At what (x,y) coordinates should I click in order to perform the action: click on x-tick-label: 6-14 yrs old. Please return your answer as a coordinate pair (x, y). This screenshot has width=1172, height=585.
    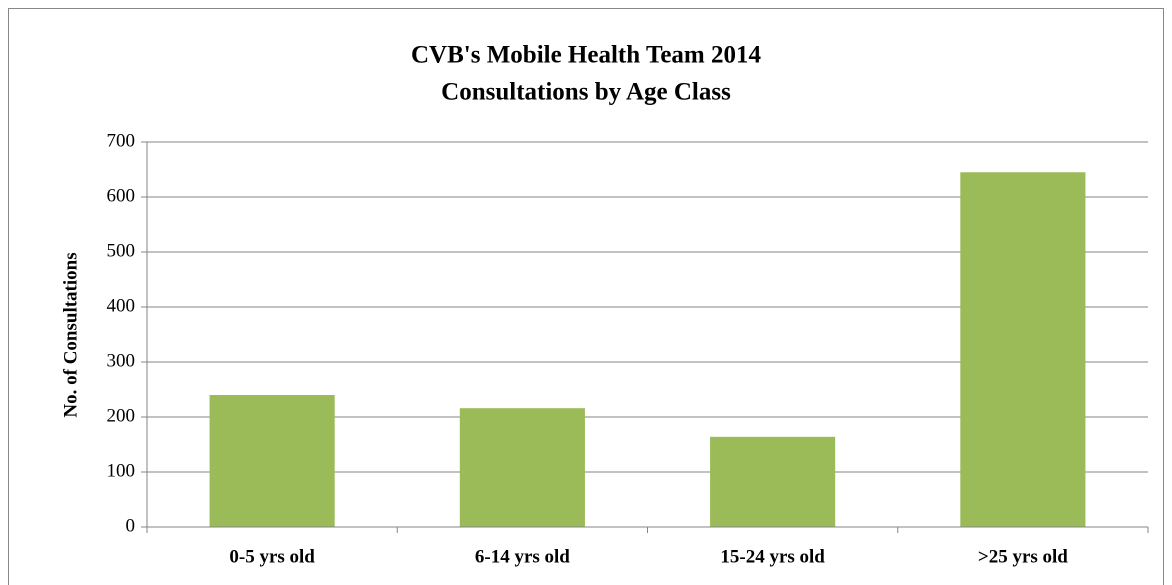
    Looking at the image, I should click on (522, 556).